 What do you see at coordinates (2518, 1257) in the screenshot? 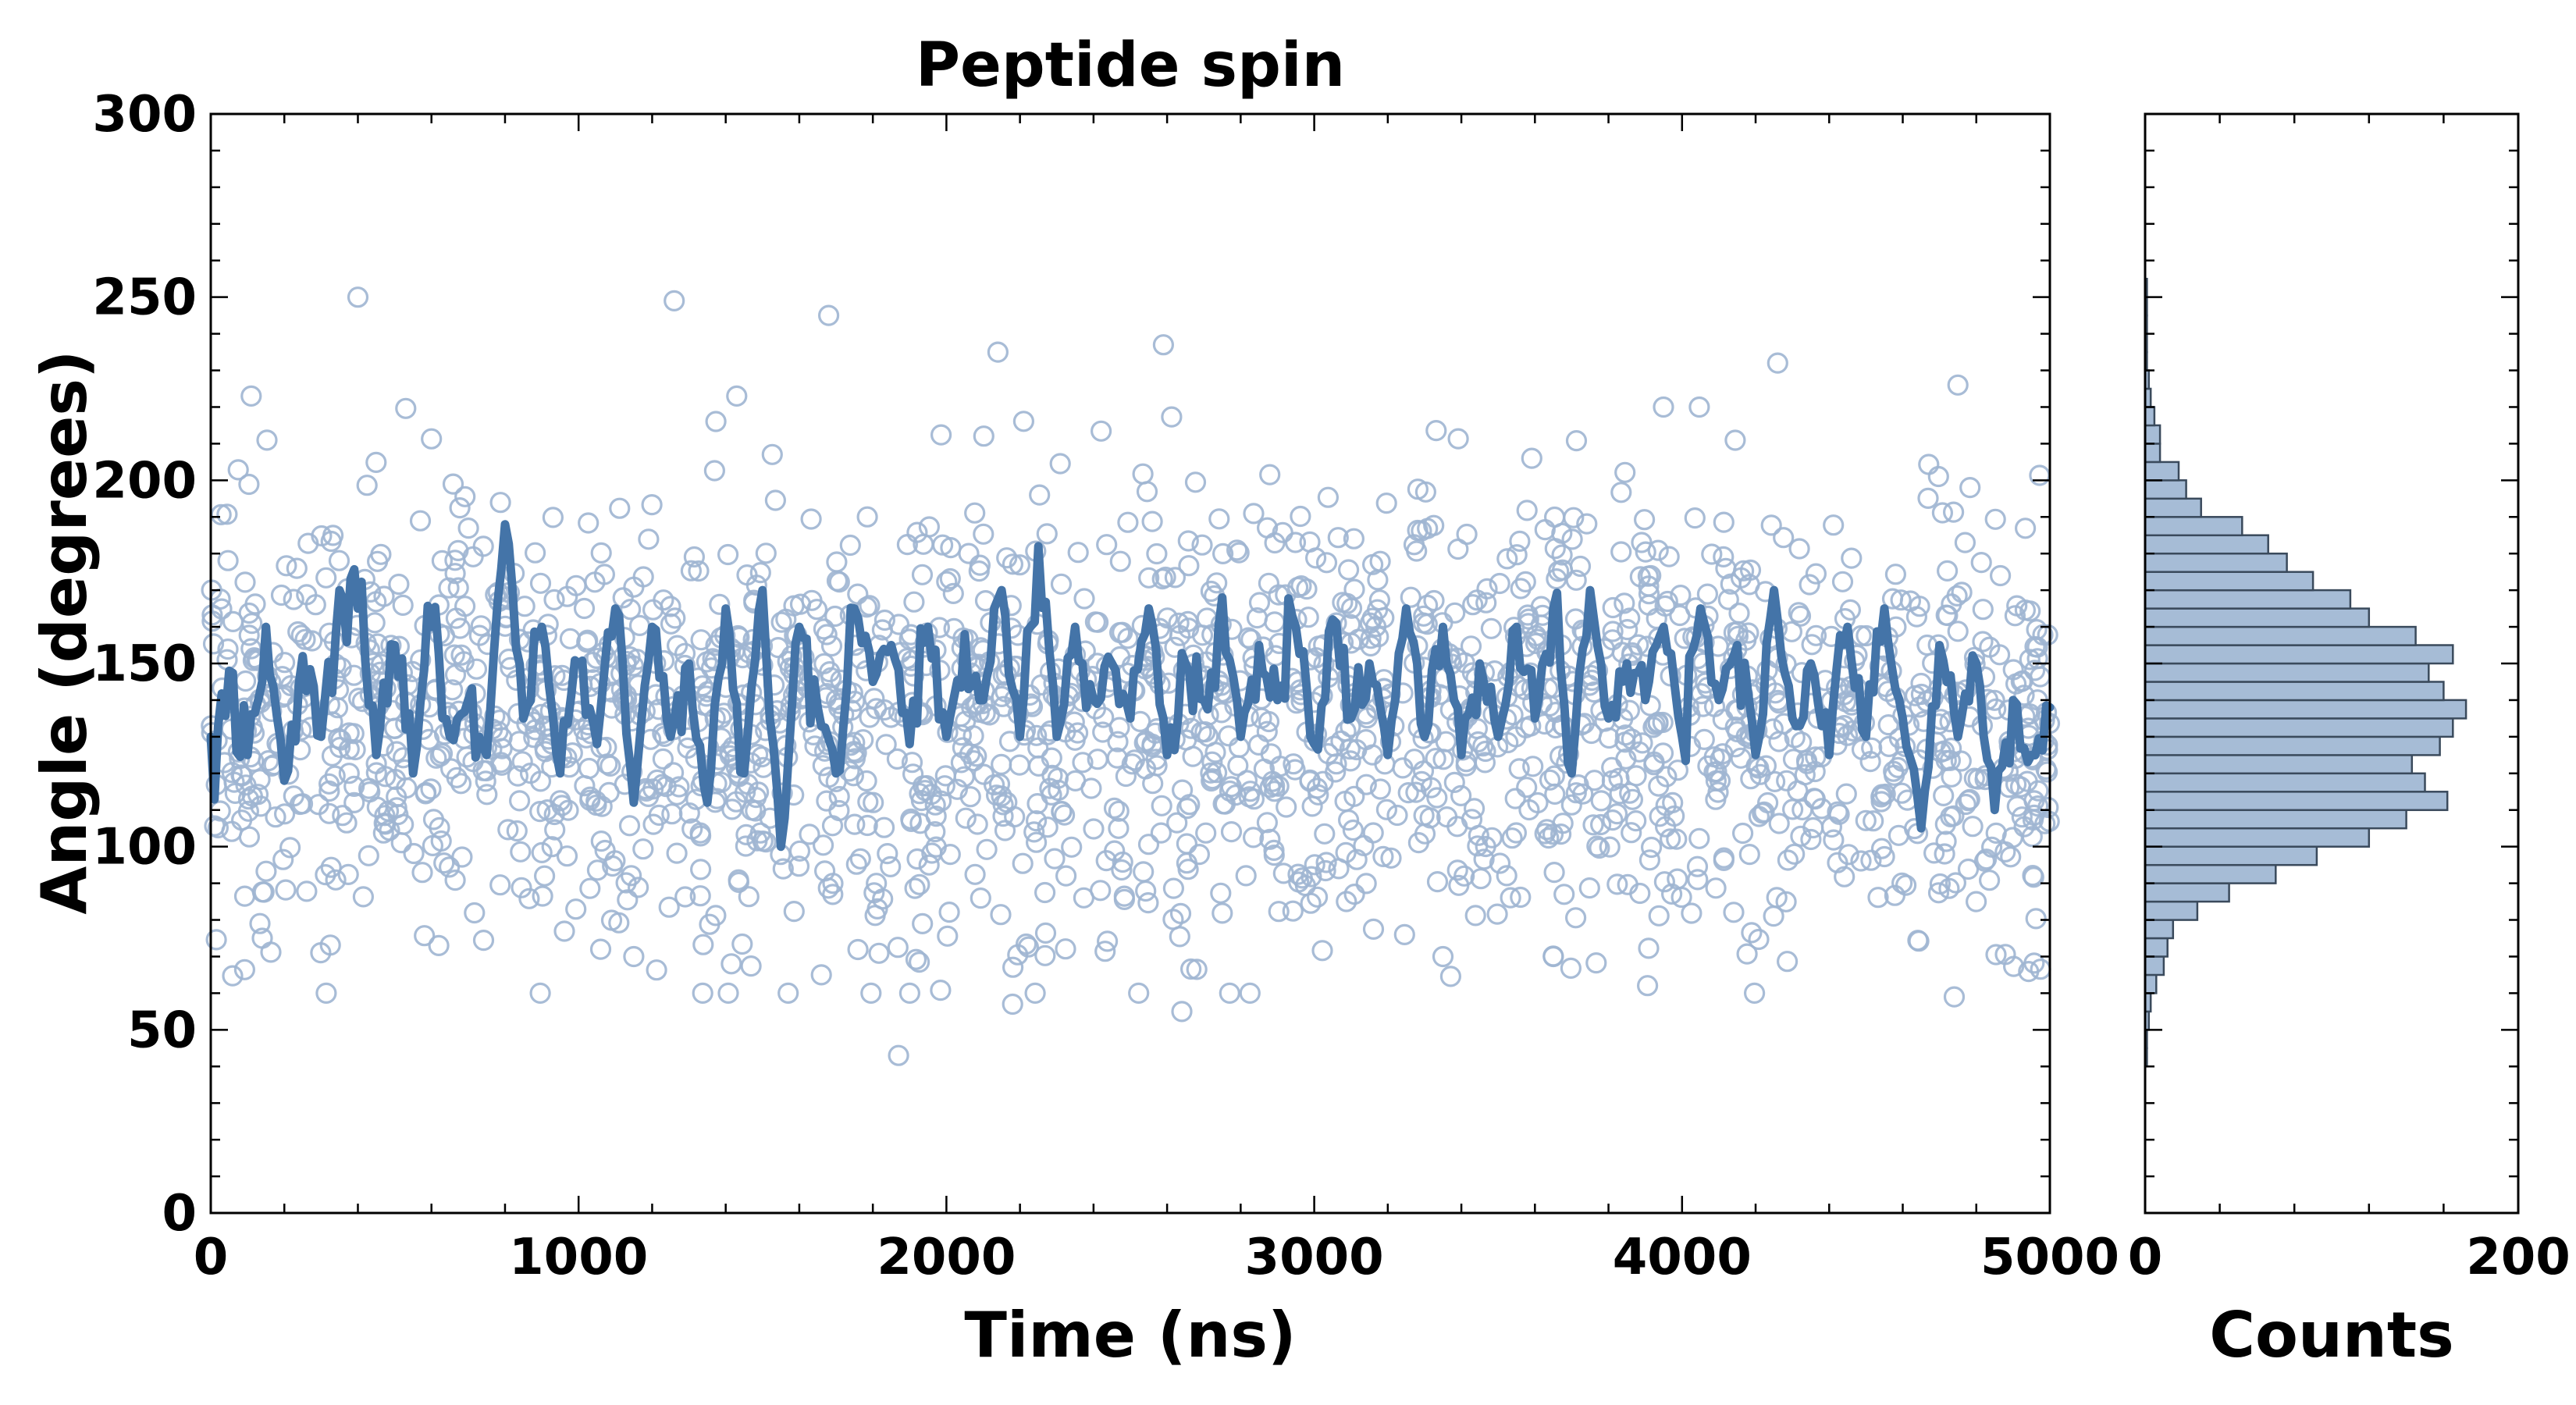
I see `hist-x-tick-label: 200` at bounding box center [2518, 1257].